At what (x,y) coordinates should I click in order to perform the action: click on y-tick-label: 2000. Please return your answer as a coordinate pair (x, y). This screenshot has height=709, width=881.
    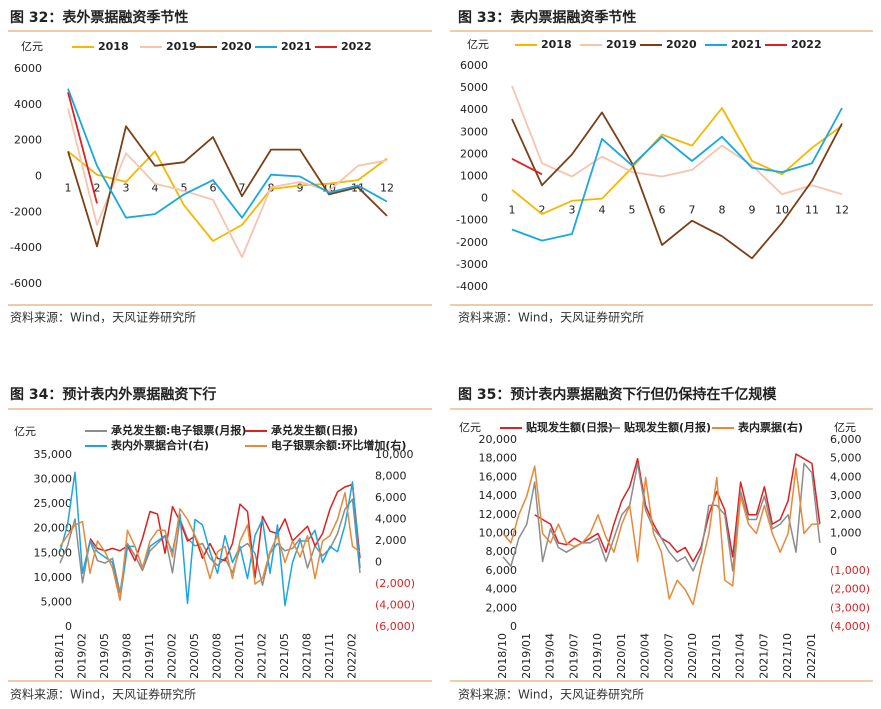
    Looking at the image, I should click on (28, 140).